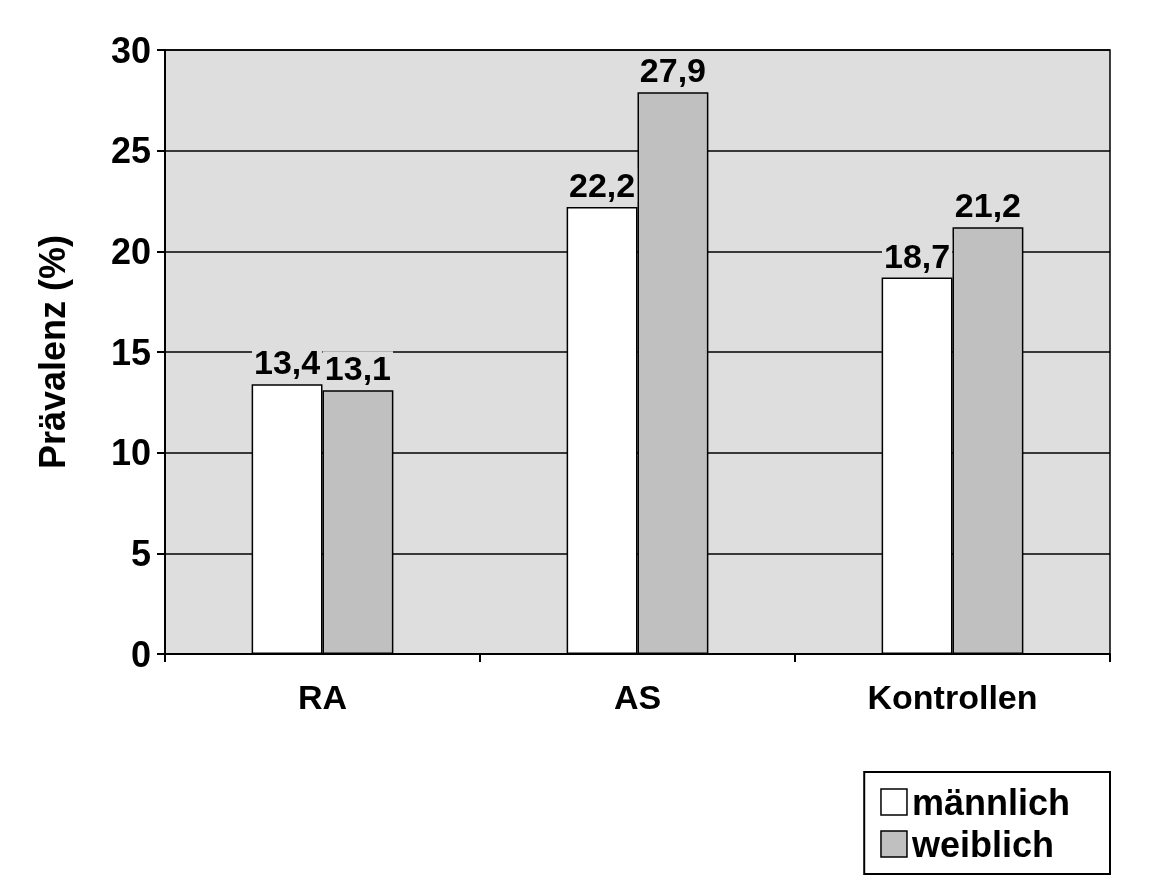 This screenshot has width=1150, height=894. What do you see at coordinates (322, 697) in the screenshot?
I see `x-tick-label: RA` at bounding box center [322, 697].